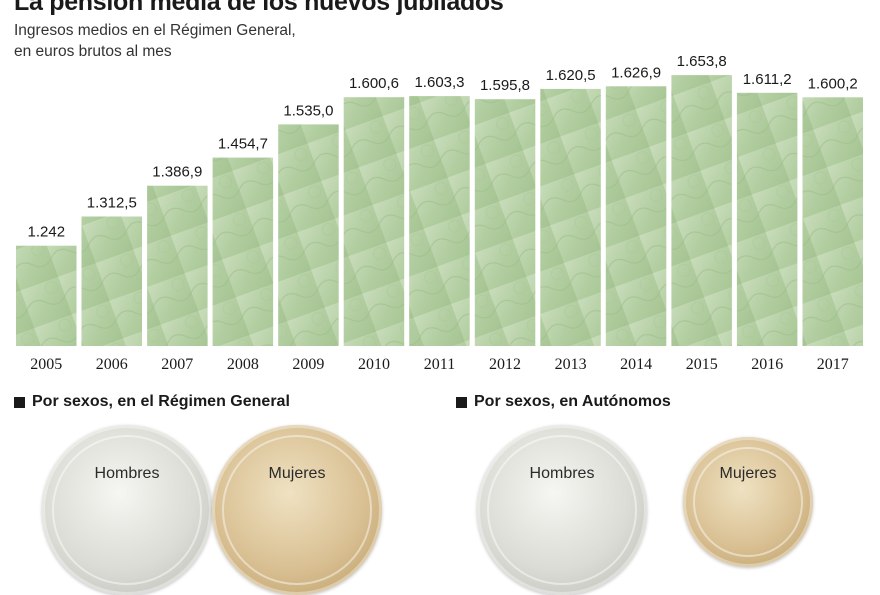 This screenshot has width=880, height=595. Describe the element at coordinates (374, 83) in the screenshot. I see `value-label-2010: 1.600,6` at that location.